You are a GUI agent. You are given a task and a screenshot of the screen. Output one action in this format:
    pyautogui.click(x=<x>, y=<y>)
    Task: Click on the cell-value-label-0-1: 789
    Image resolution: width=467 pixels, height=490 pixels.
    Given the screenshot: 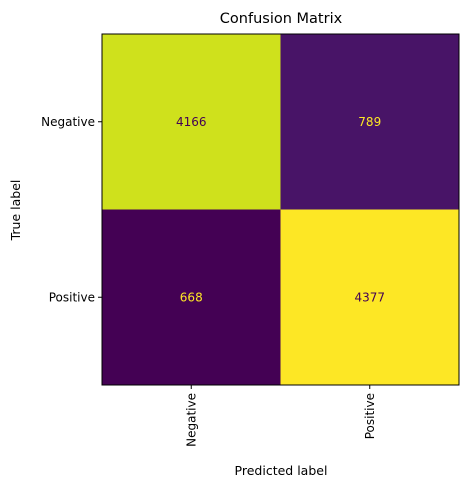 What is the action you would take?
    pyautogui.click(x=369, y=122)
    